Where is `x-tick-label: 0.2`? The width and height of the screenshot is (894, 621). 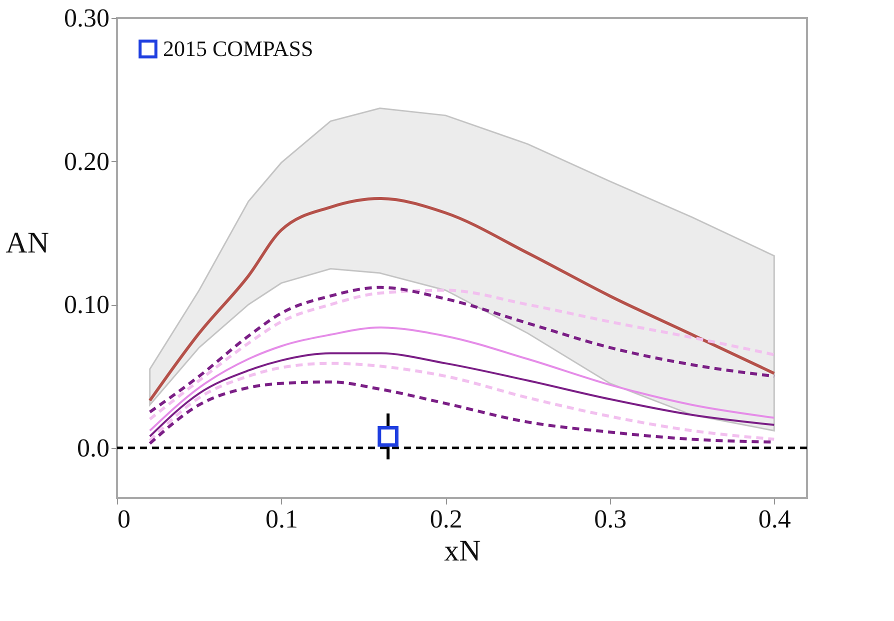 x-tick-label: 0.2 is located at coordinates (446, 519).